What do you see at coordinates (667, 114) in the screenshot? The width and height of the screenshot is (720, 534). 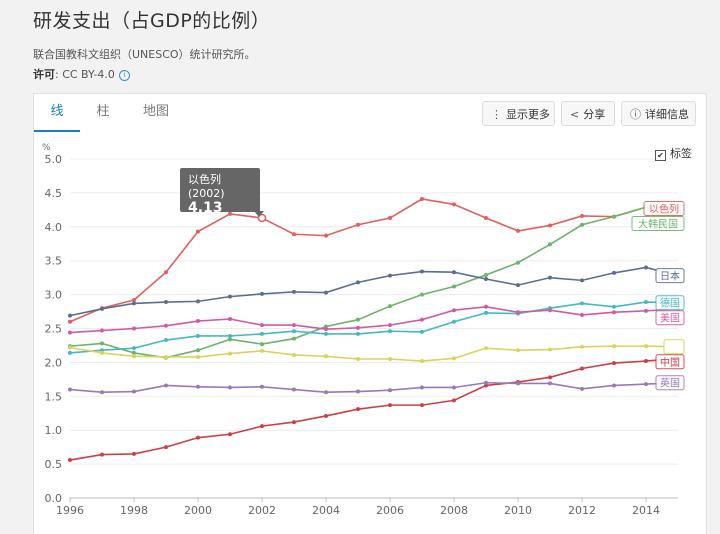 I see `details-label: 详细信息` at bounding box center [667, 114].